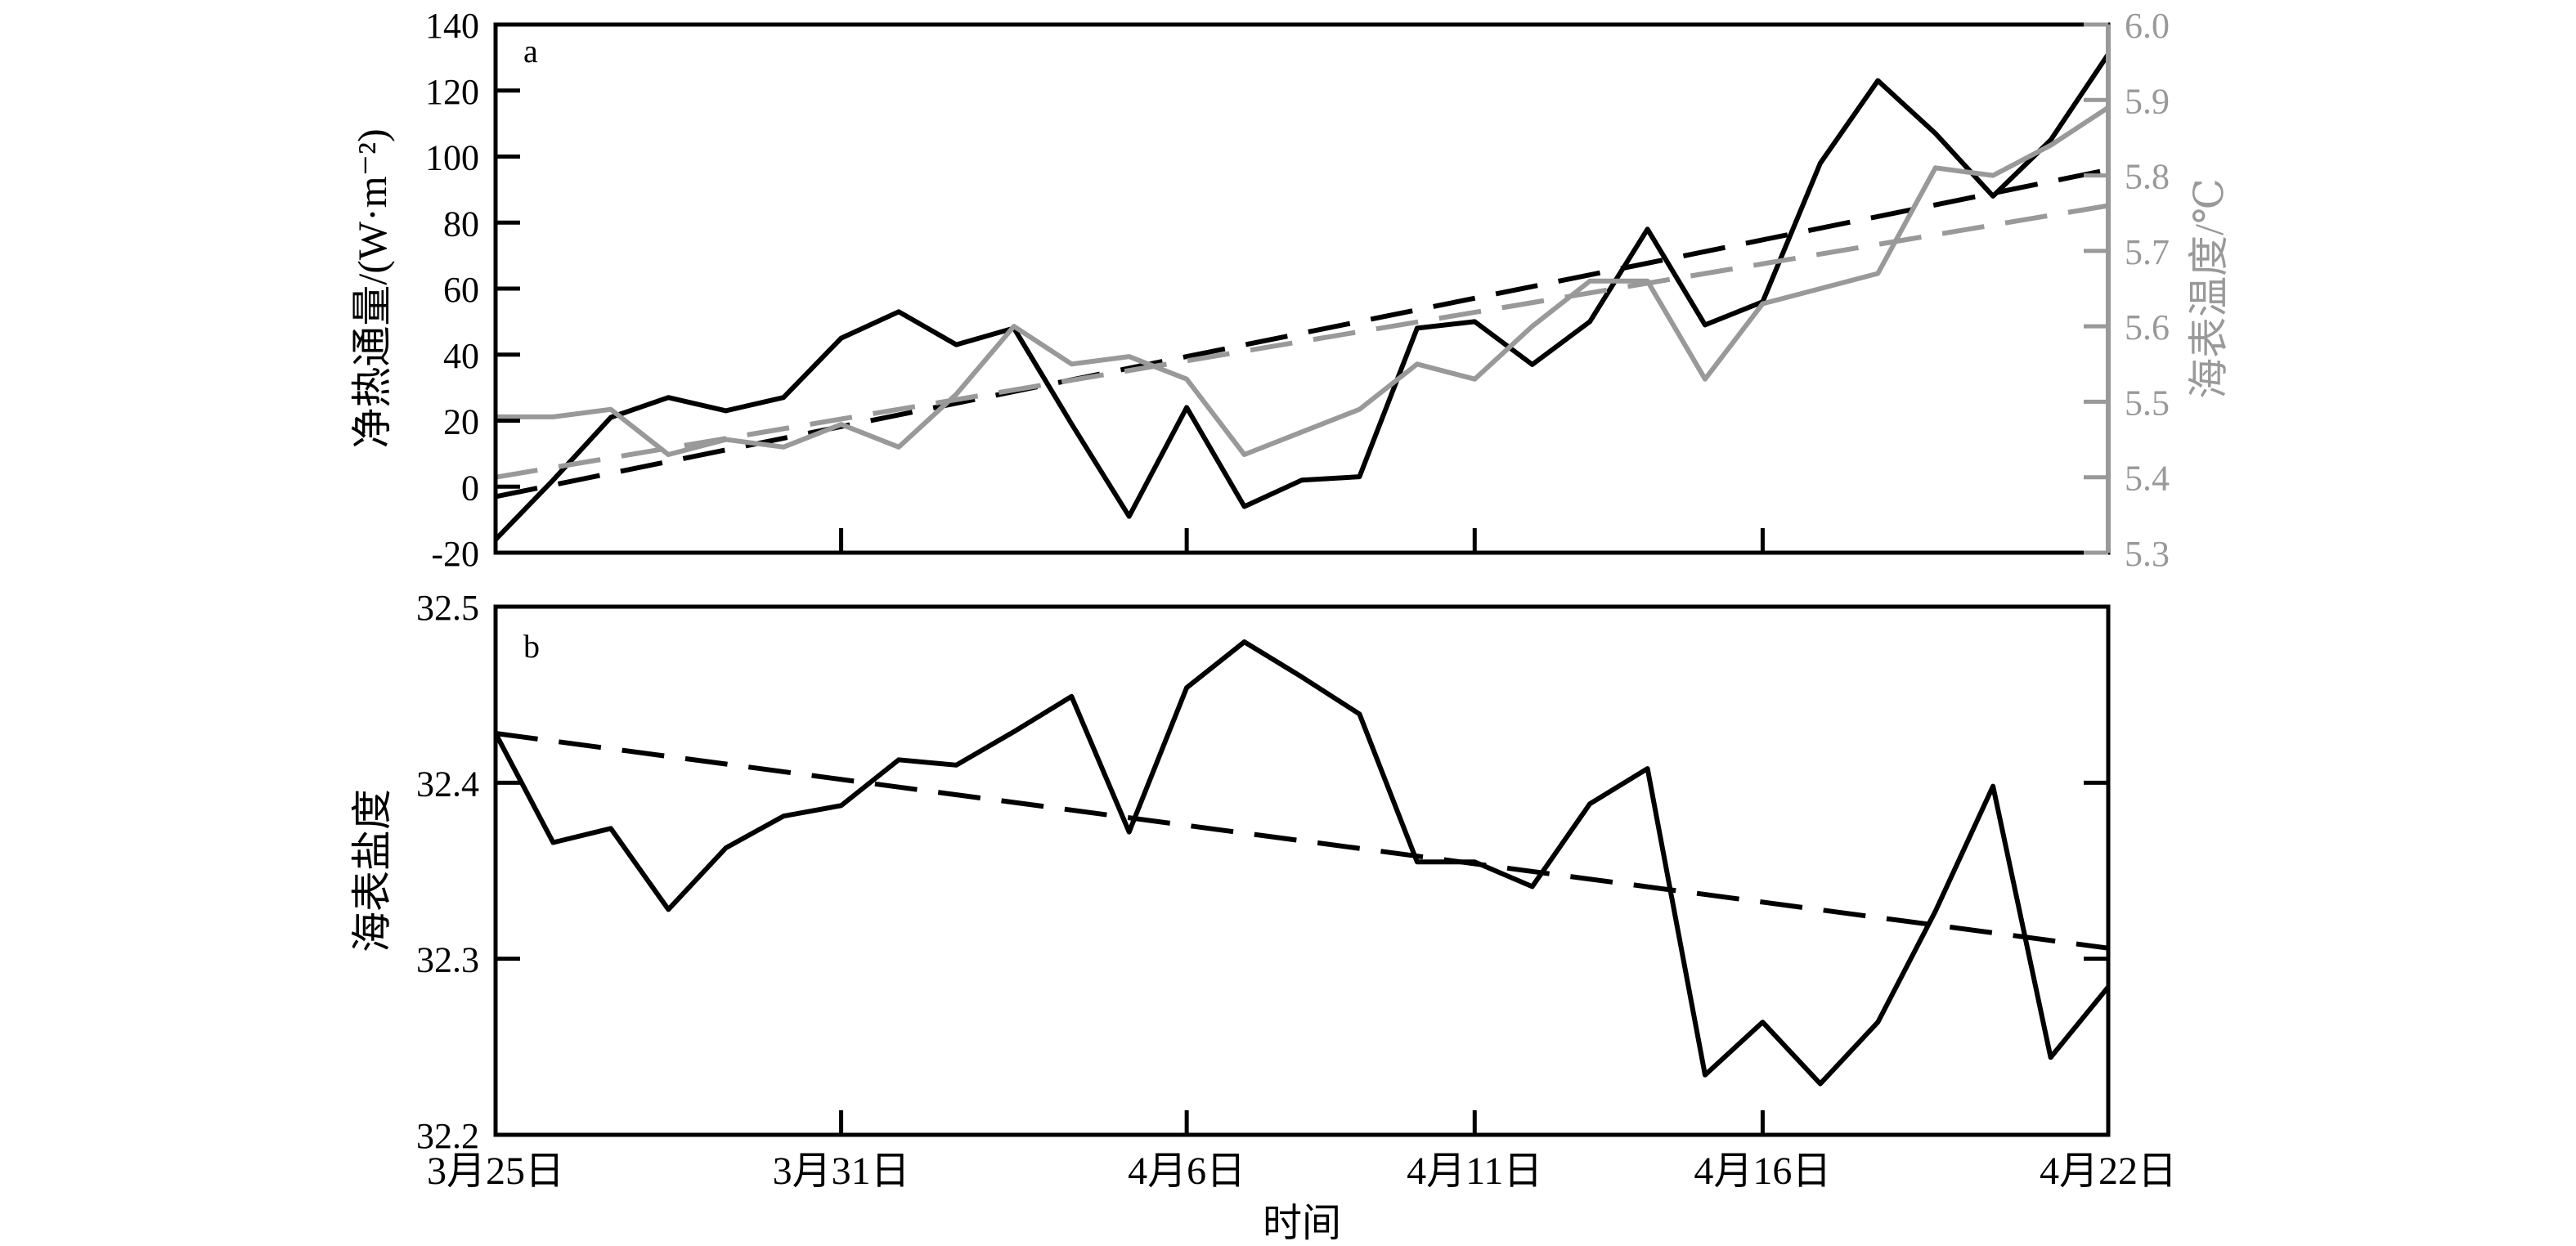  I want to click on panel-a-right-y-tick-label: 6.0, so click(2147, 26).